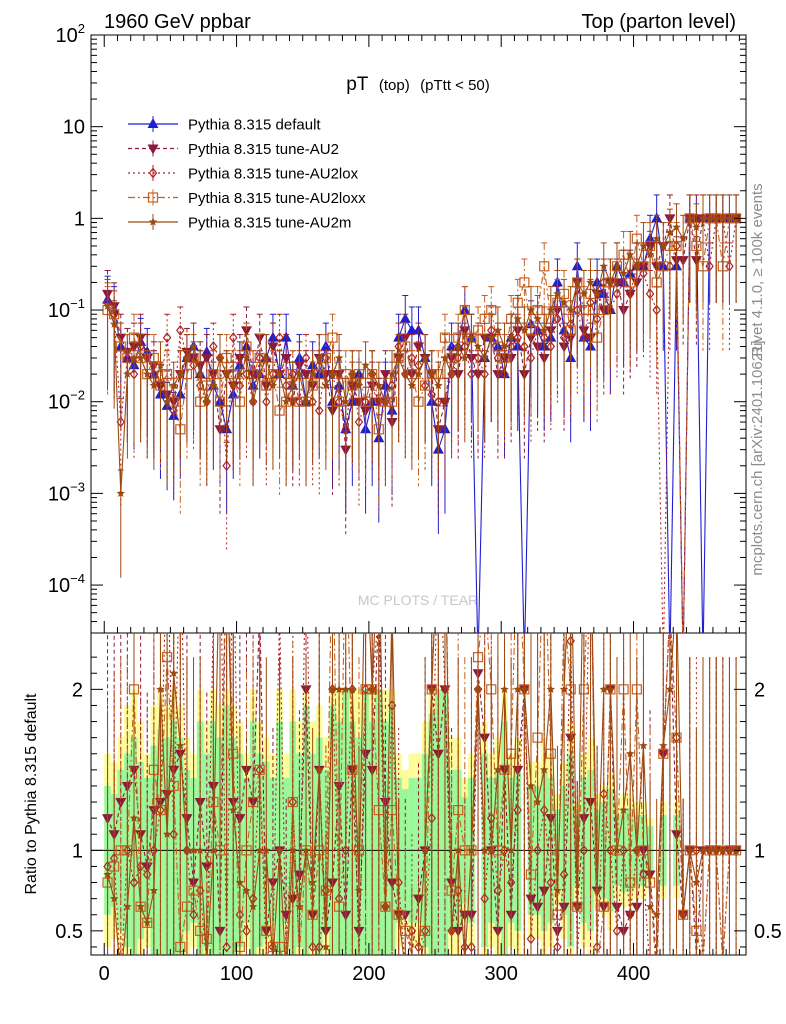  What do you see at coordinates (153, 123) in the screenshot?
I see `legend-marker-default` at bounding box center [153, 123].